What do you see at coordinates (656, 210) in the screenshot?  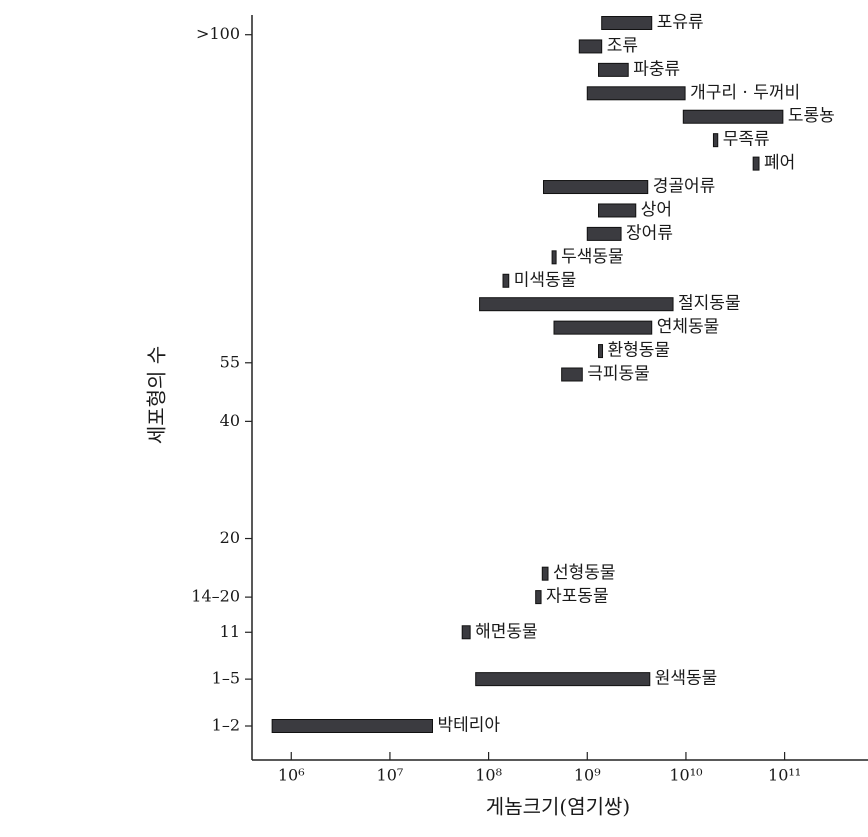 I see `bar-label: 상어` at bounding box center [656, 210].